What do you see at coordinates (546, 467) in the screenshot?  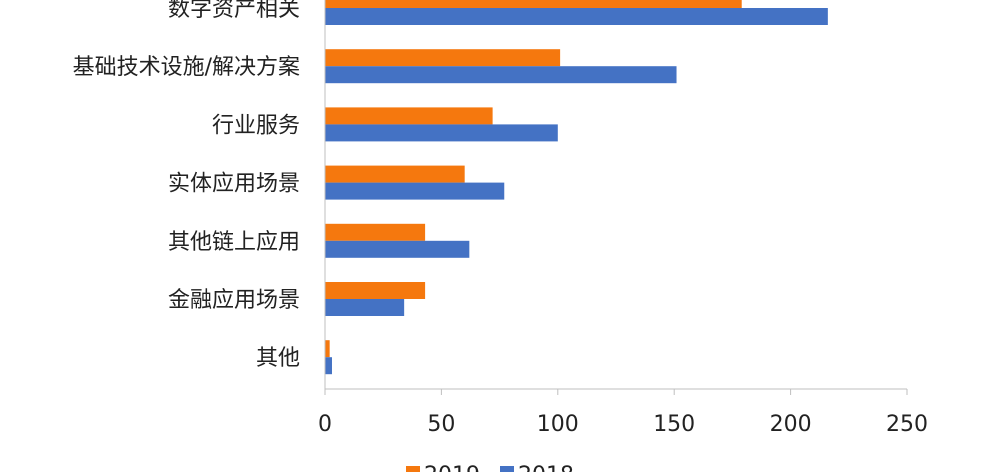 I see `legend-label-2018: 2018` at bounding box center [546, 467].